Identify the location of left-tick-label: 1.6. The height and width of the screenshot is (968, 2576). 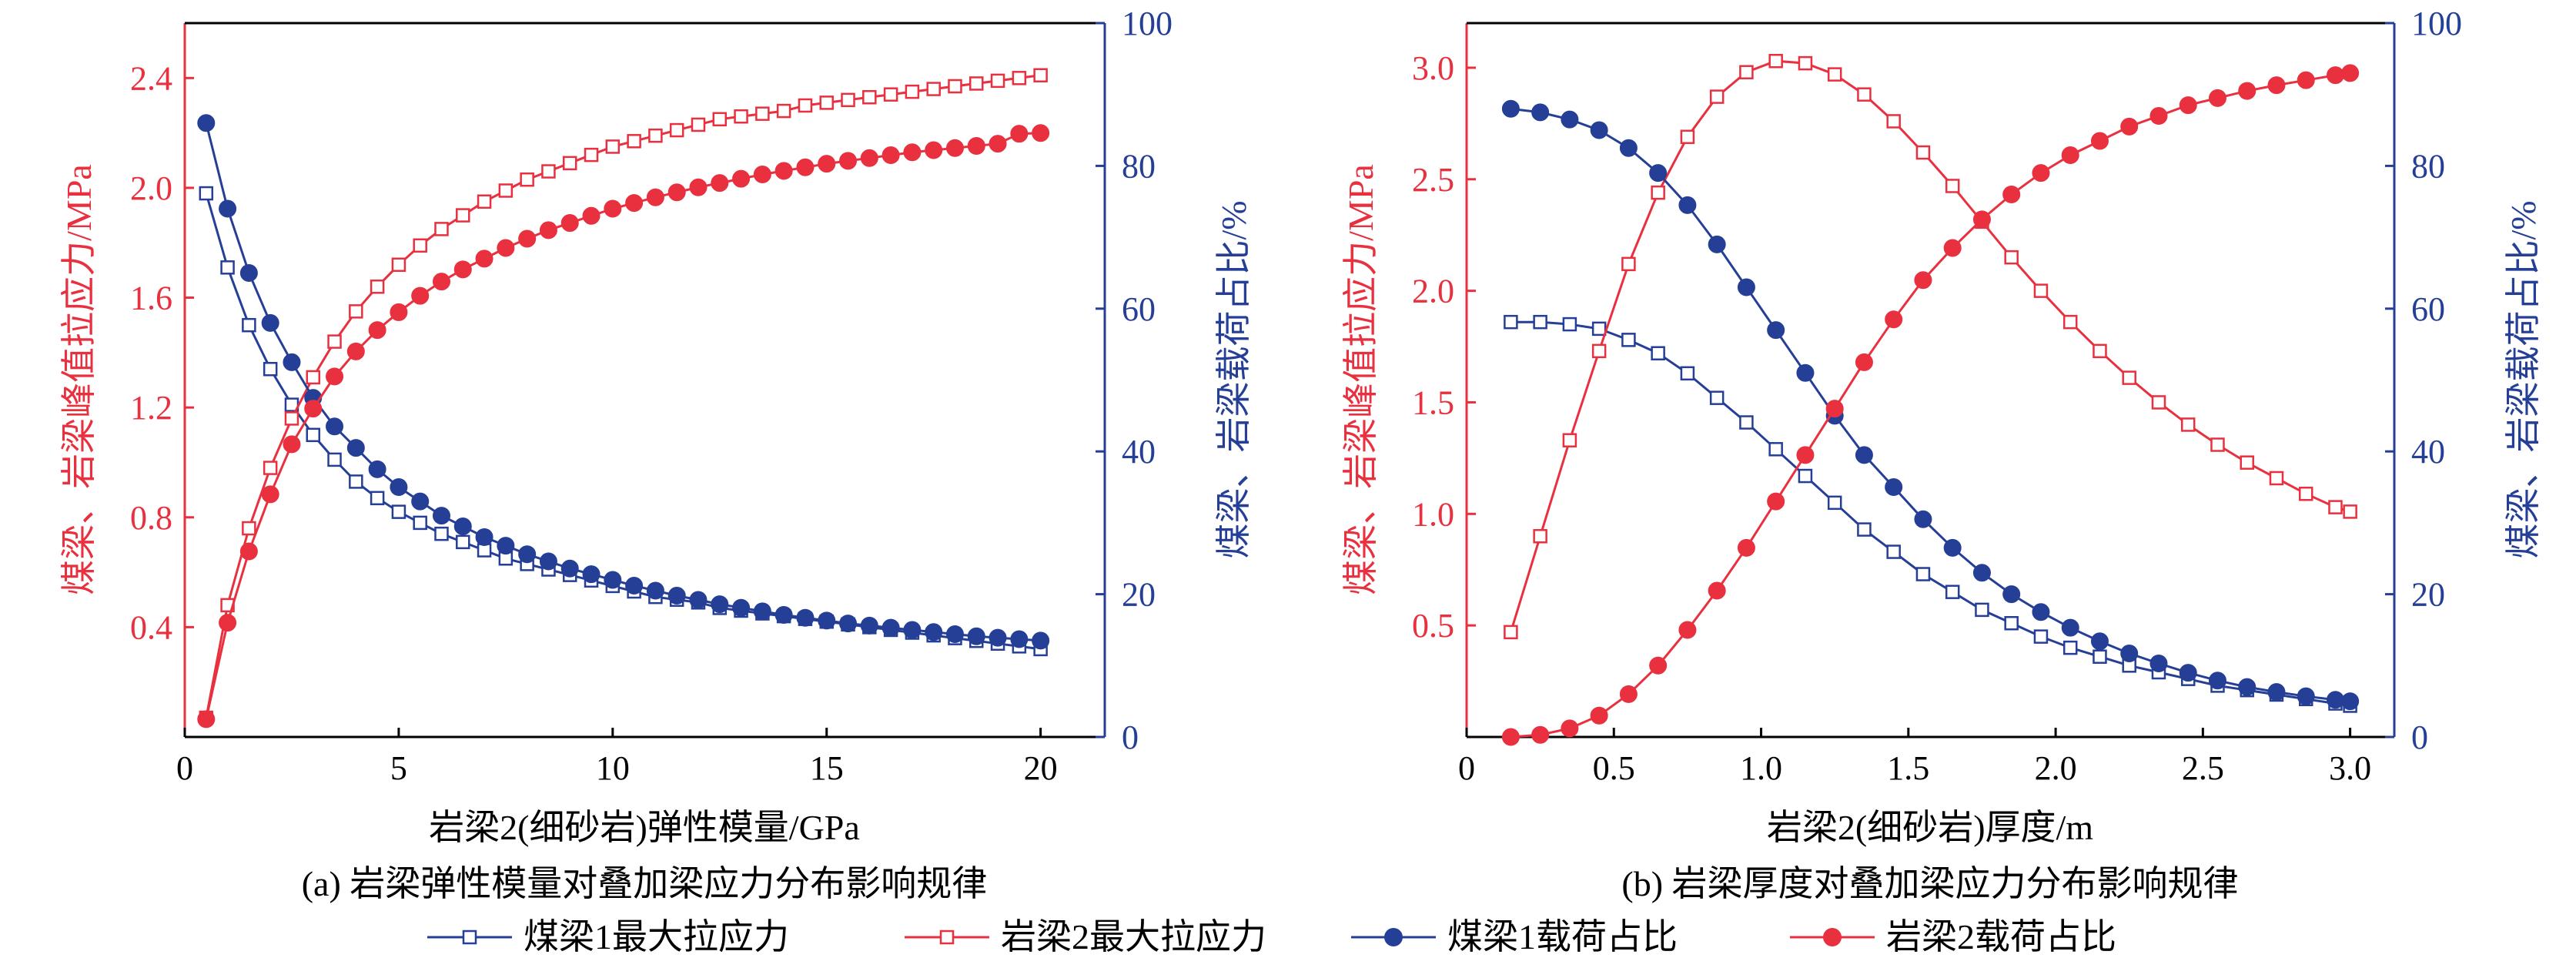
(151, 299).